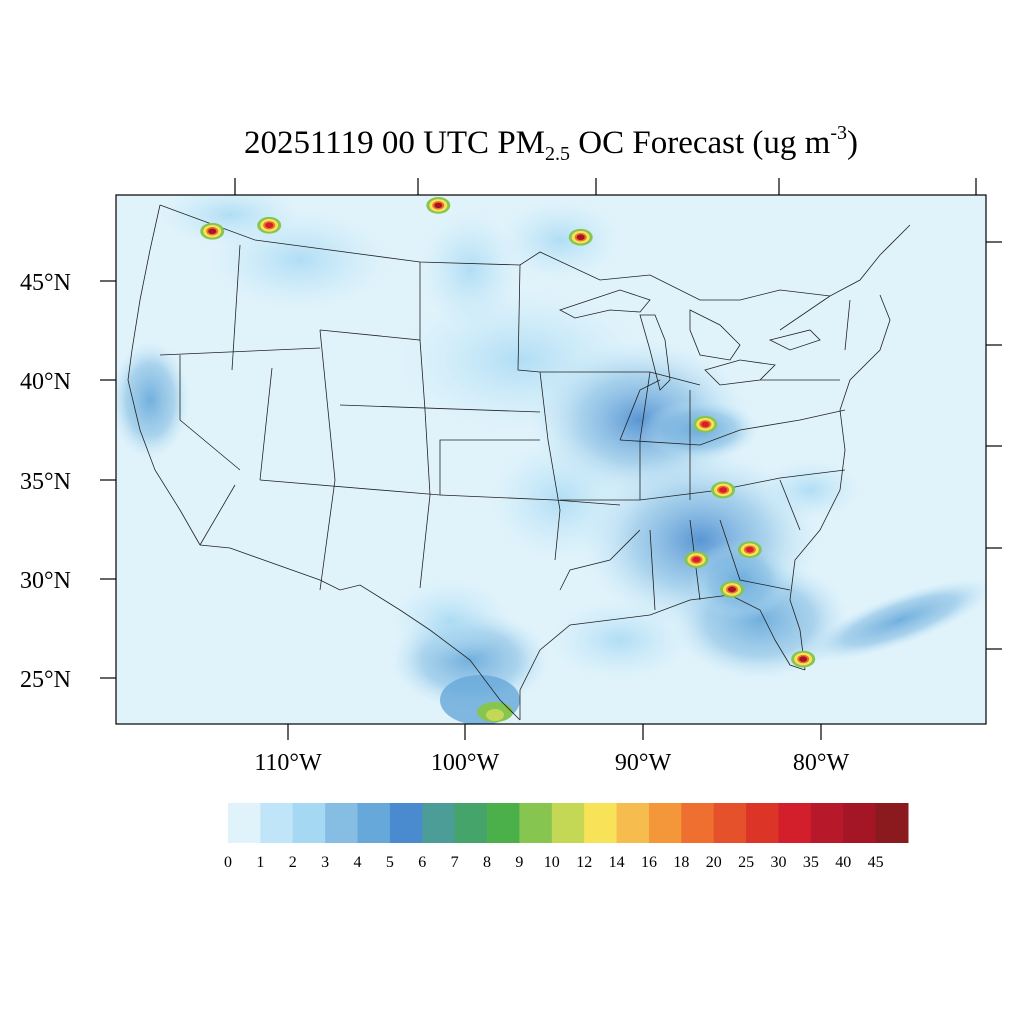 Image resolution: width=1024 pixels, height=1024 pixels. I want to click on colorbar-label: 12, so click(584, 862).